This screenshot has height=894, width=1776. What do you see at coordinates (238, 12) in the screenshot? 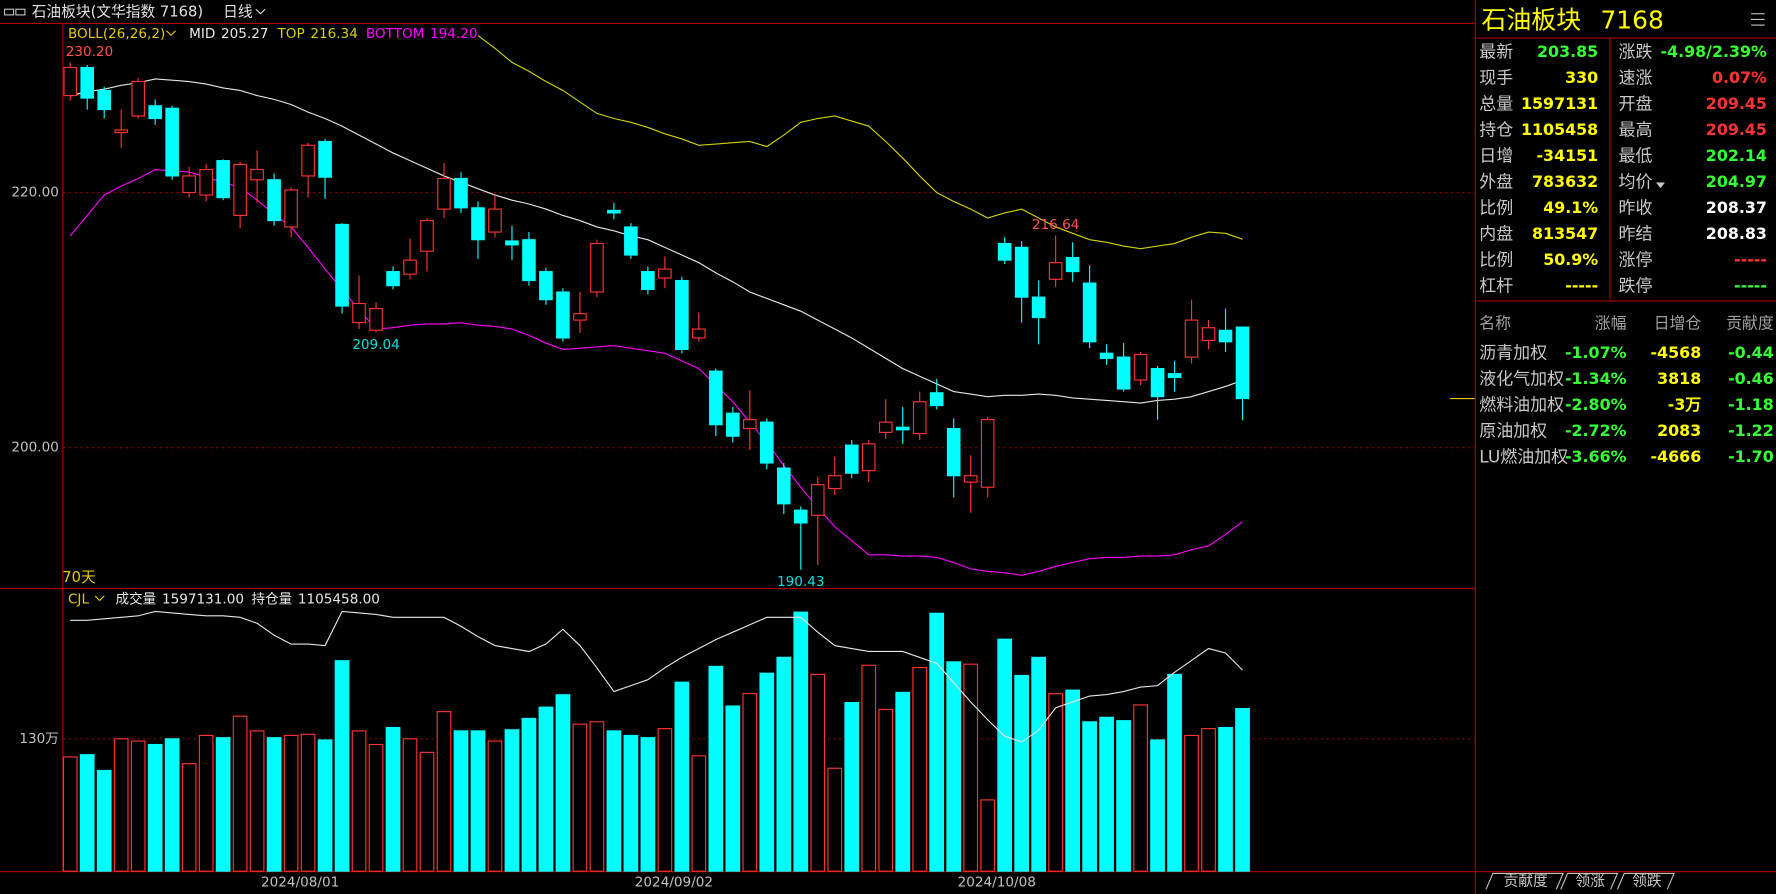
I see `period-selector: 日线` at bounding box center [238, 12].